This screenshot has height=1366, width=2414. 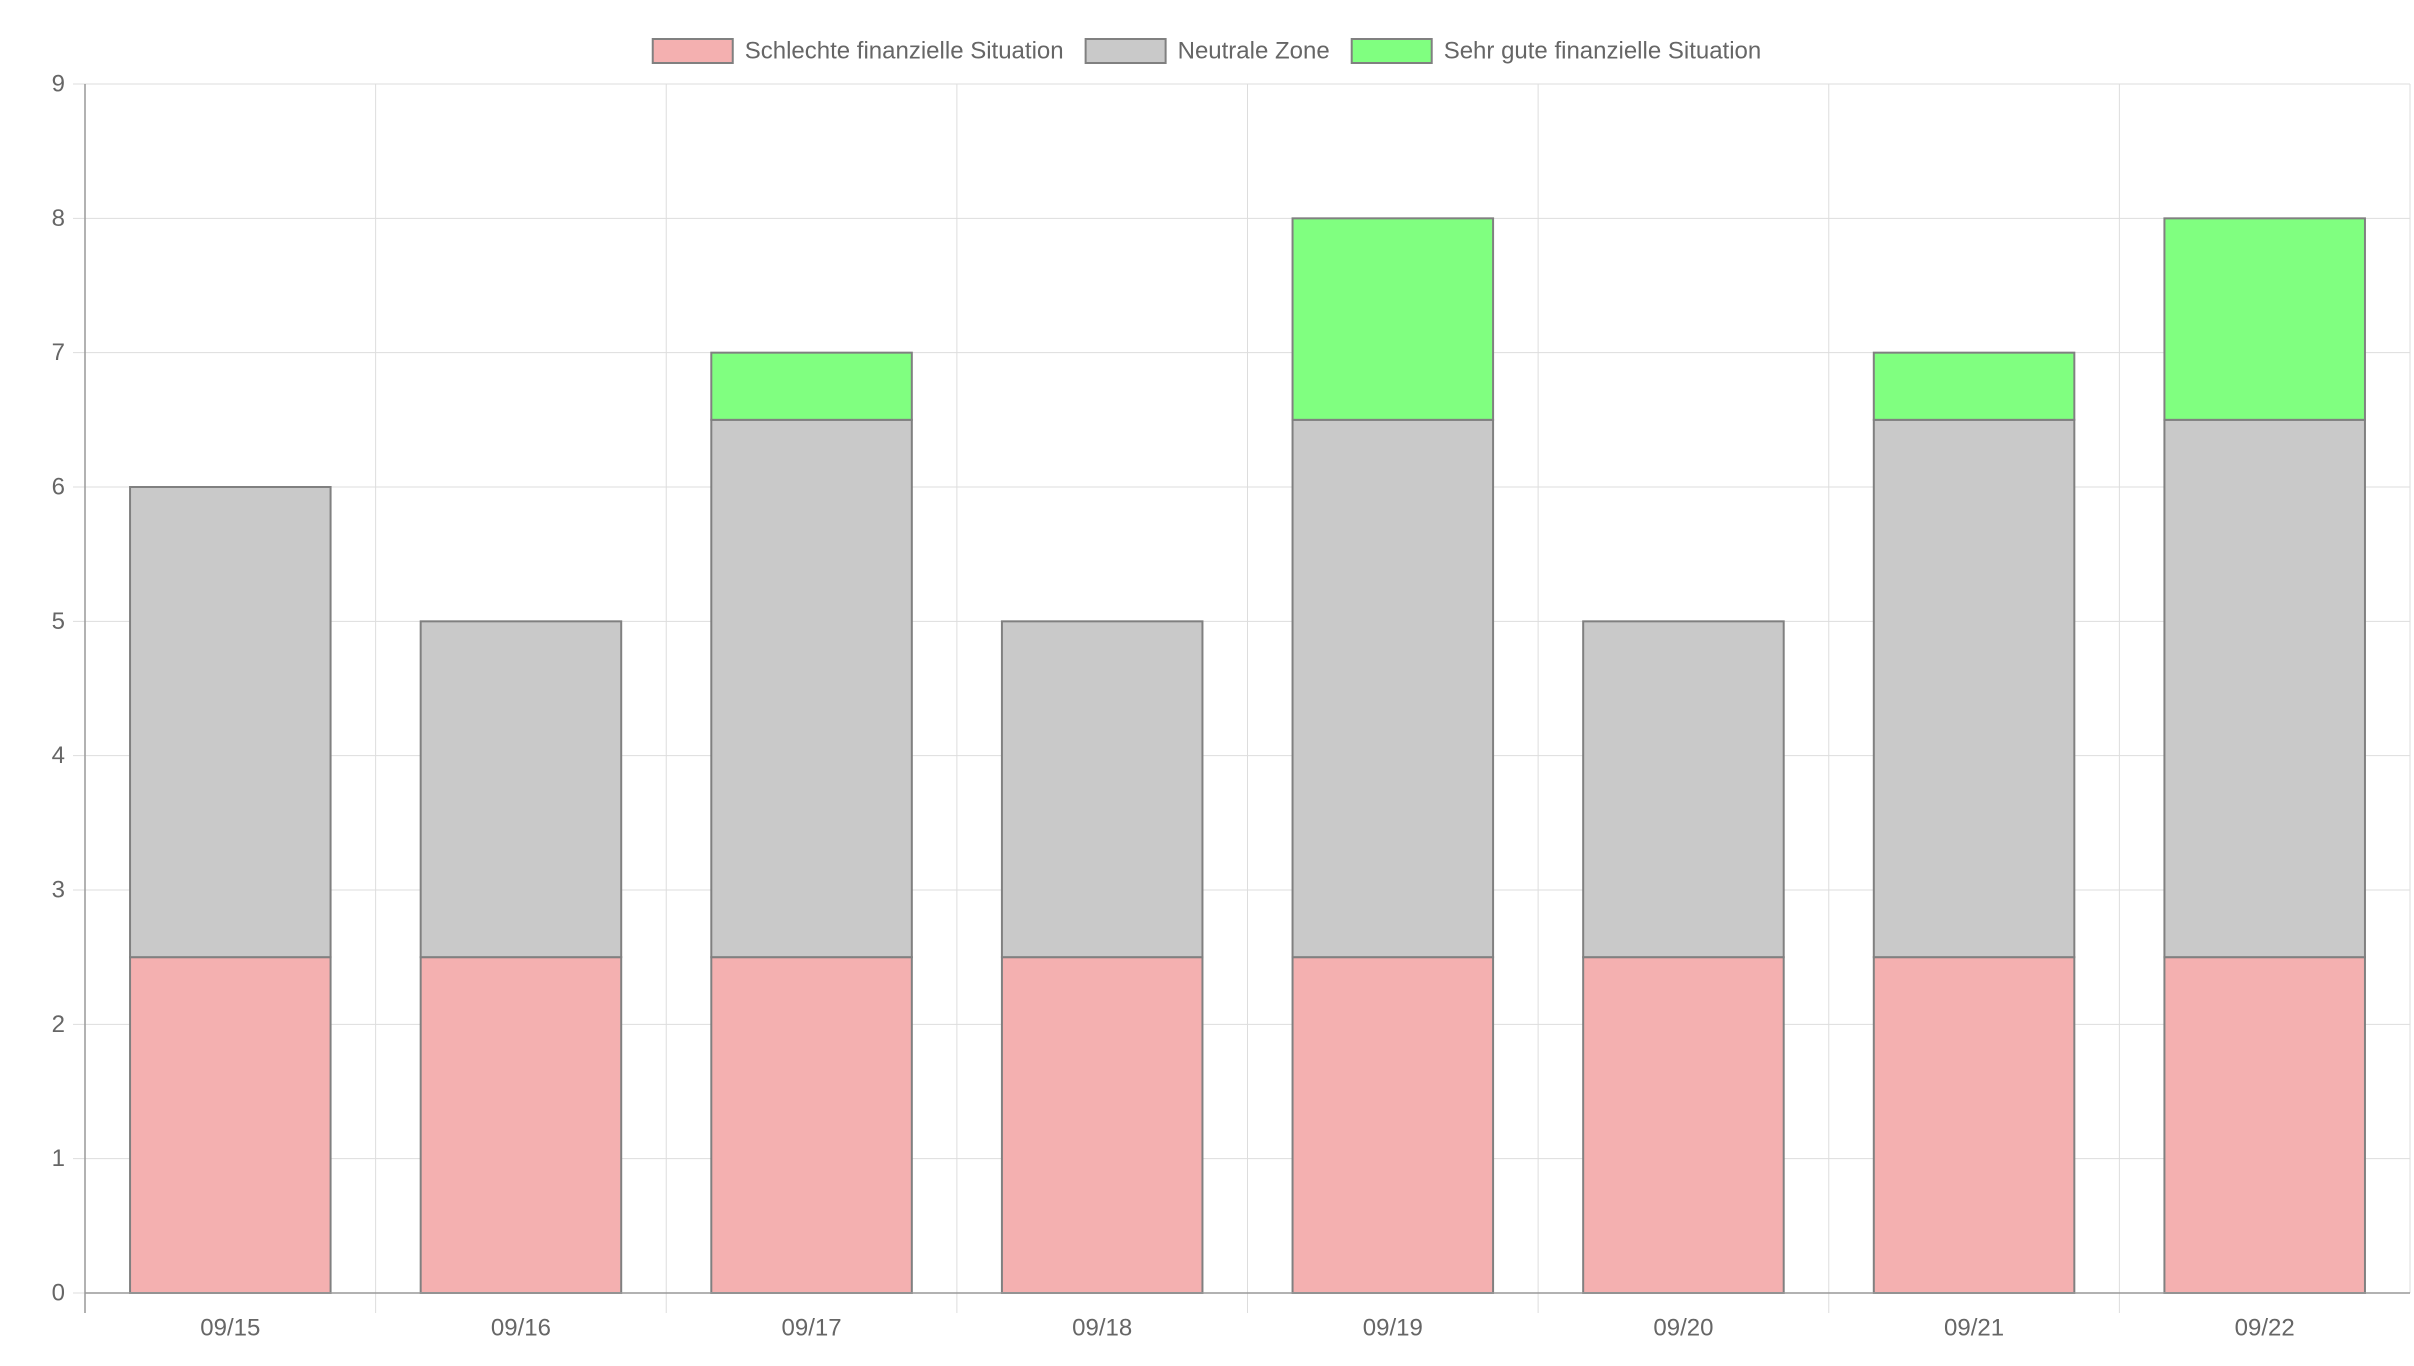 I want to click on x-axis-tick-labels: 09/15 09/16 09/17 09/18 09/19 09/20 09/21 09/22, so click(x=1247, y=1328).